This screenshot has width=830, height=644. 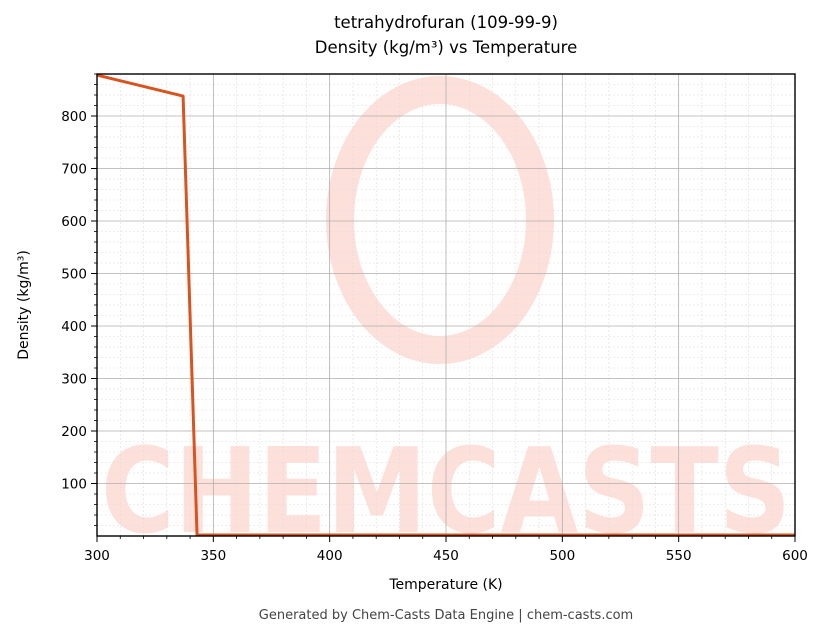 What do you see at coordinates (74, 117) in the screenshot?
I see `y-tick-label: 800` at bounding box center [74, 117].